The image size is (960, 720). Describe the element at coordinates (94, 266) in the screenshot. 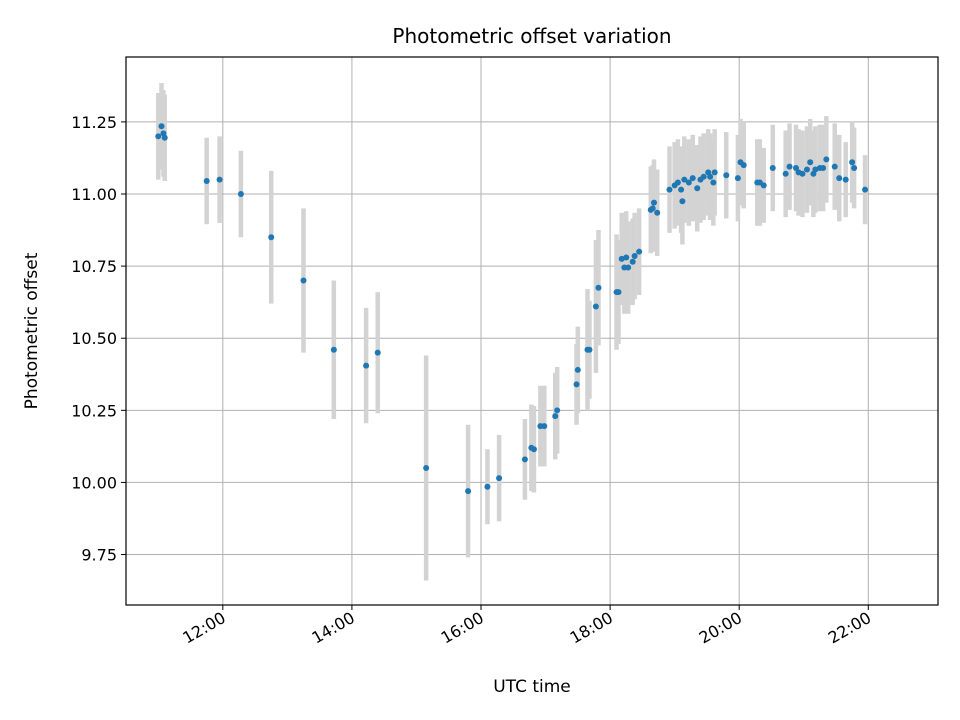

I see `y-tick-label: 10.75` at that location.